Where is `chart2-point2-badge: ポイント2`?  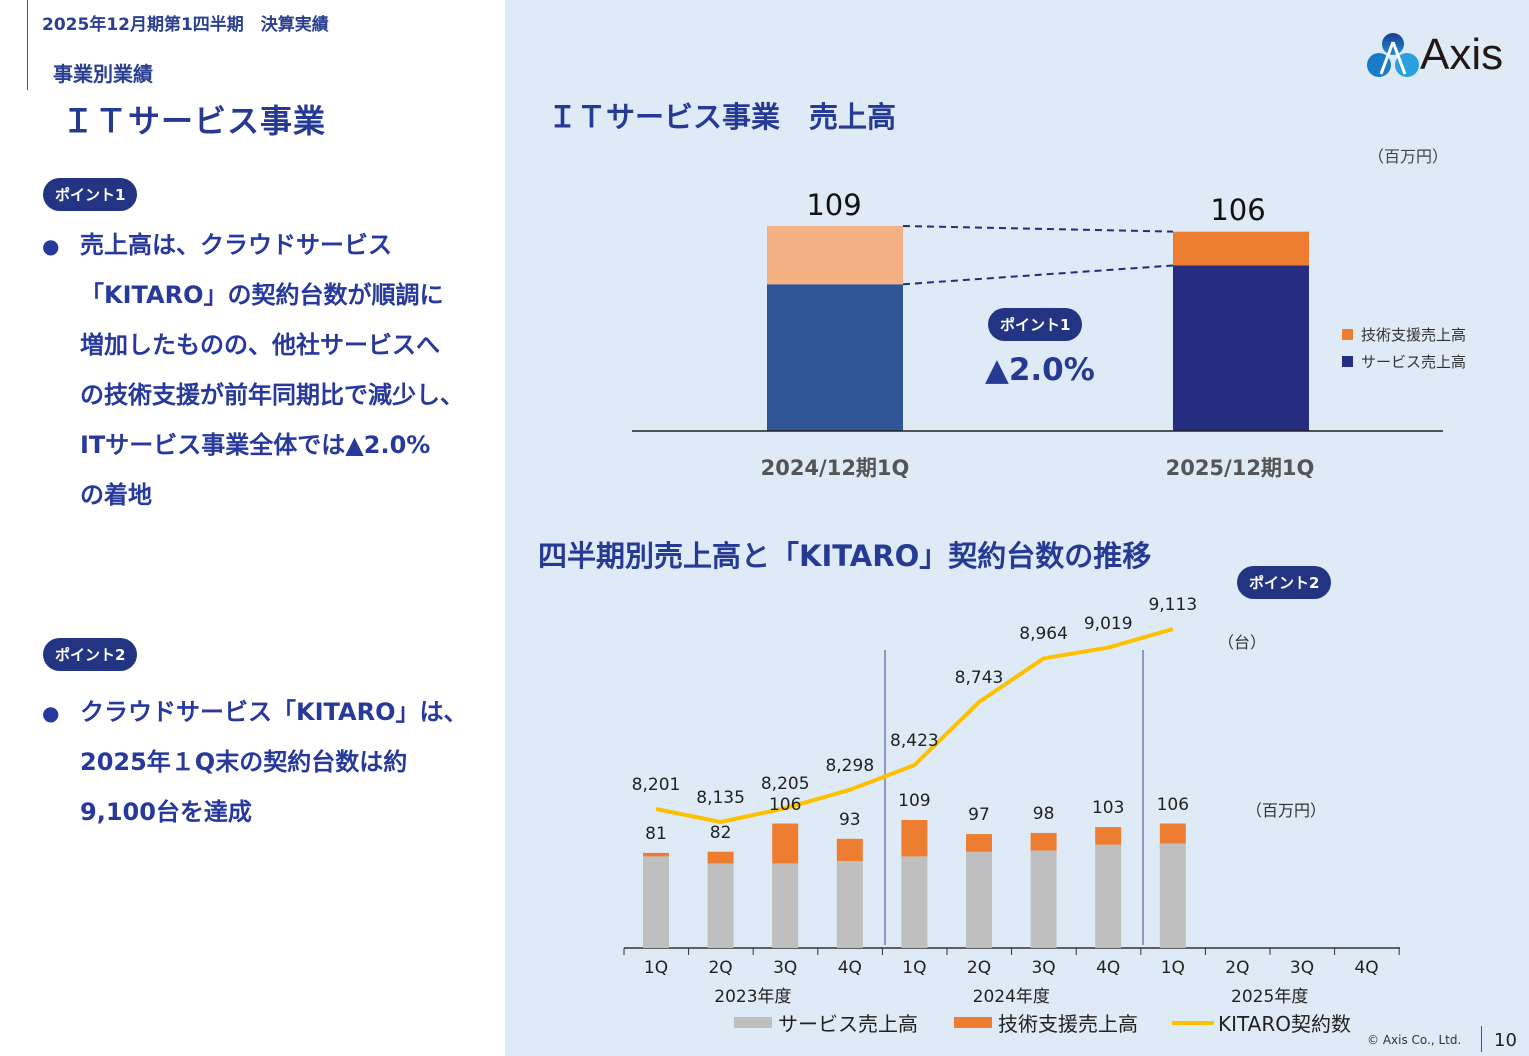
chart2-point2-badge: ポイント2 is located at coordinates (1284, 582).